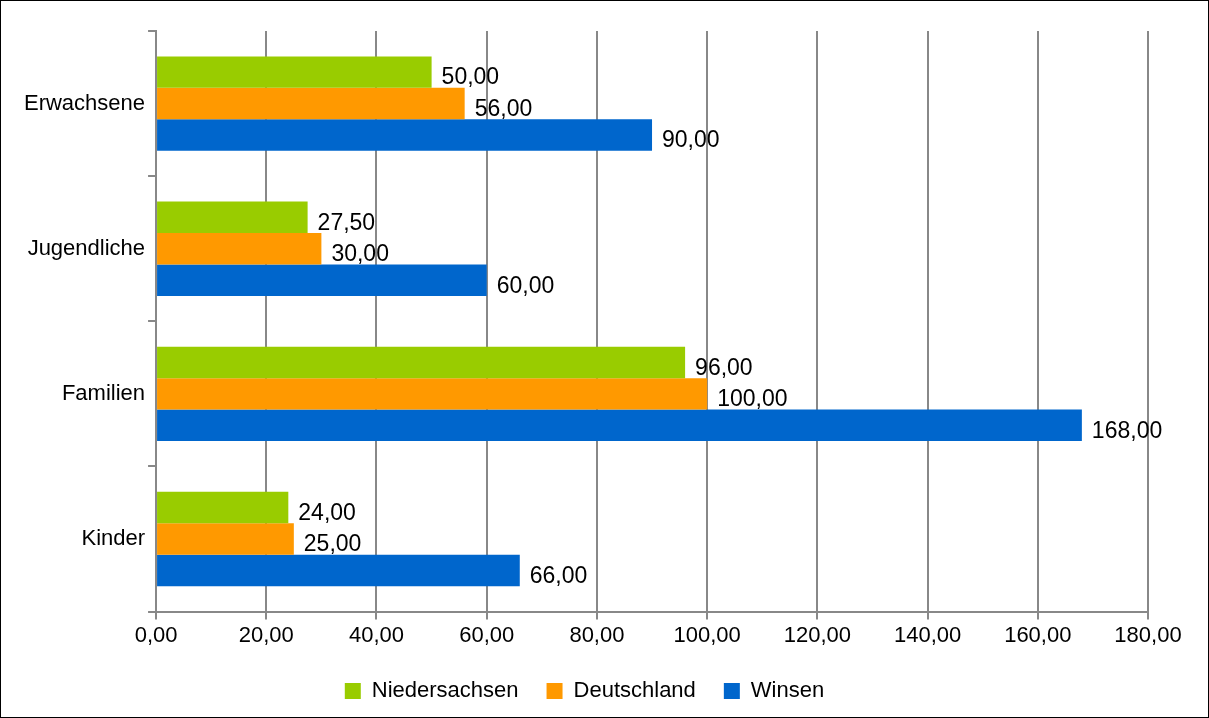  What do you see at coordinates (503, 107) in the screenshot?
I see `data-label: 56,00` at bounding box center [503, 107].